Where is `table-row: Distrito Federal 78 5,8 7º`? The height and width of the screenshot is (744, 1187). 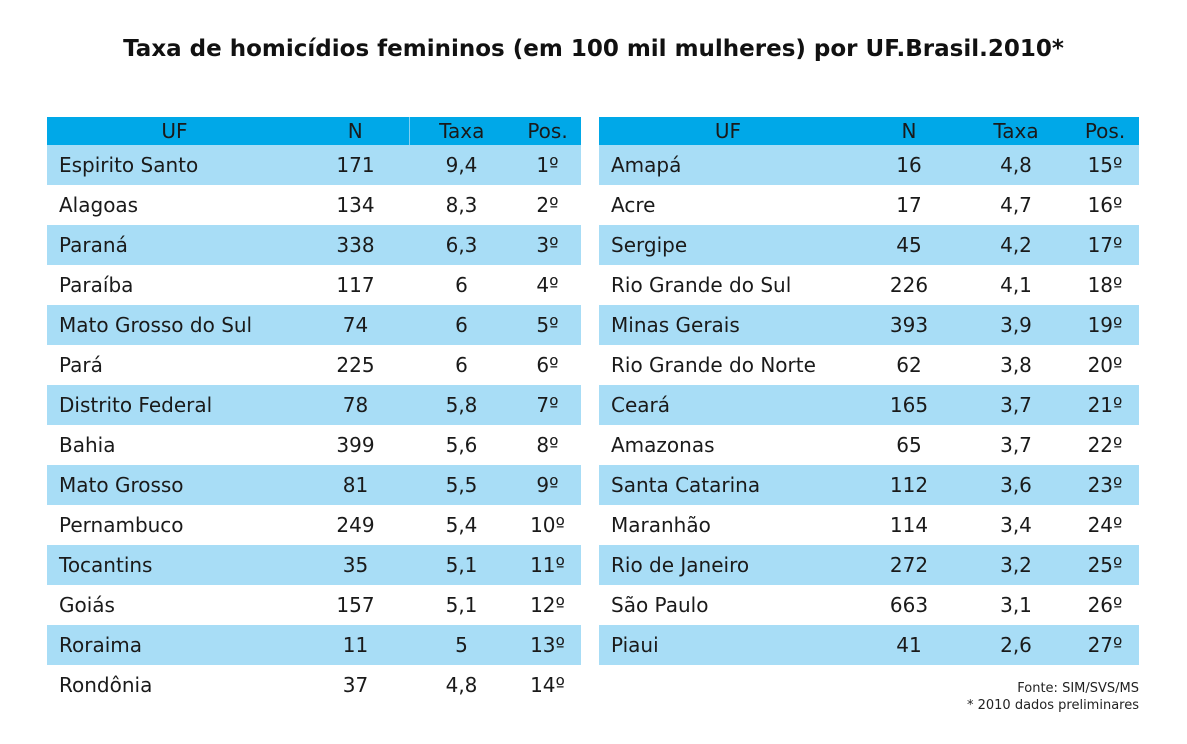
table-row: Distrito Federal 78 5,8 7º is located at coordinates (314, 405).